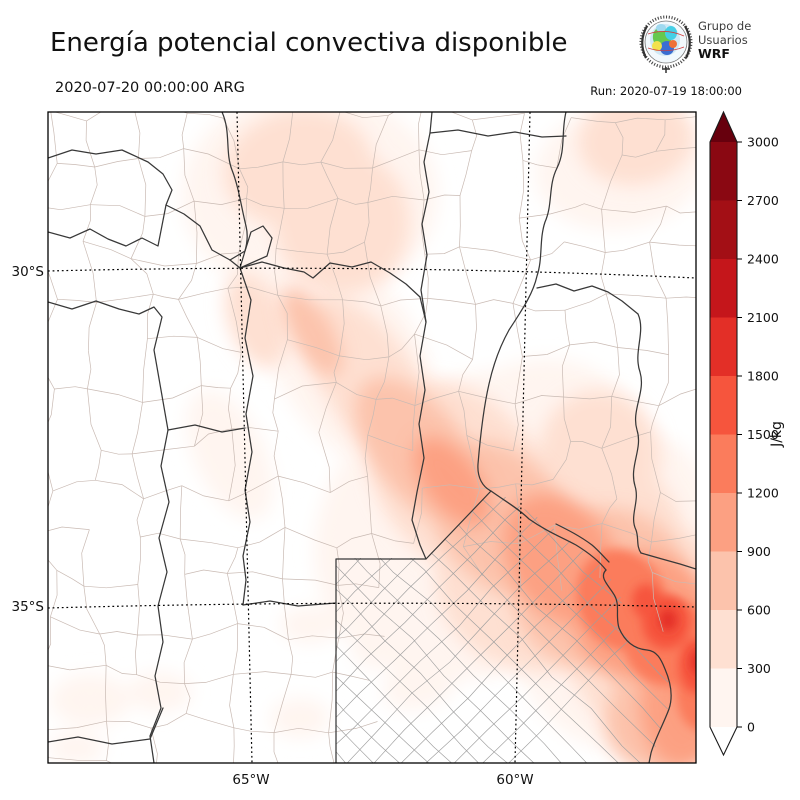 Image resolution: width=800 pixels, height=800 pixels. What do you see at coordinates (759, 551) in the screenshot?
I see `colorbar-tick-label: 900` at bounding box center [759, 551].